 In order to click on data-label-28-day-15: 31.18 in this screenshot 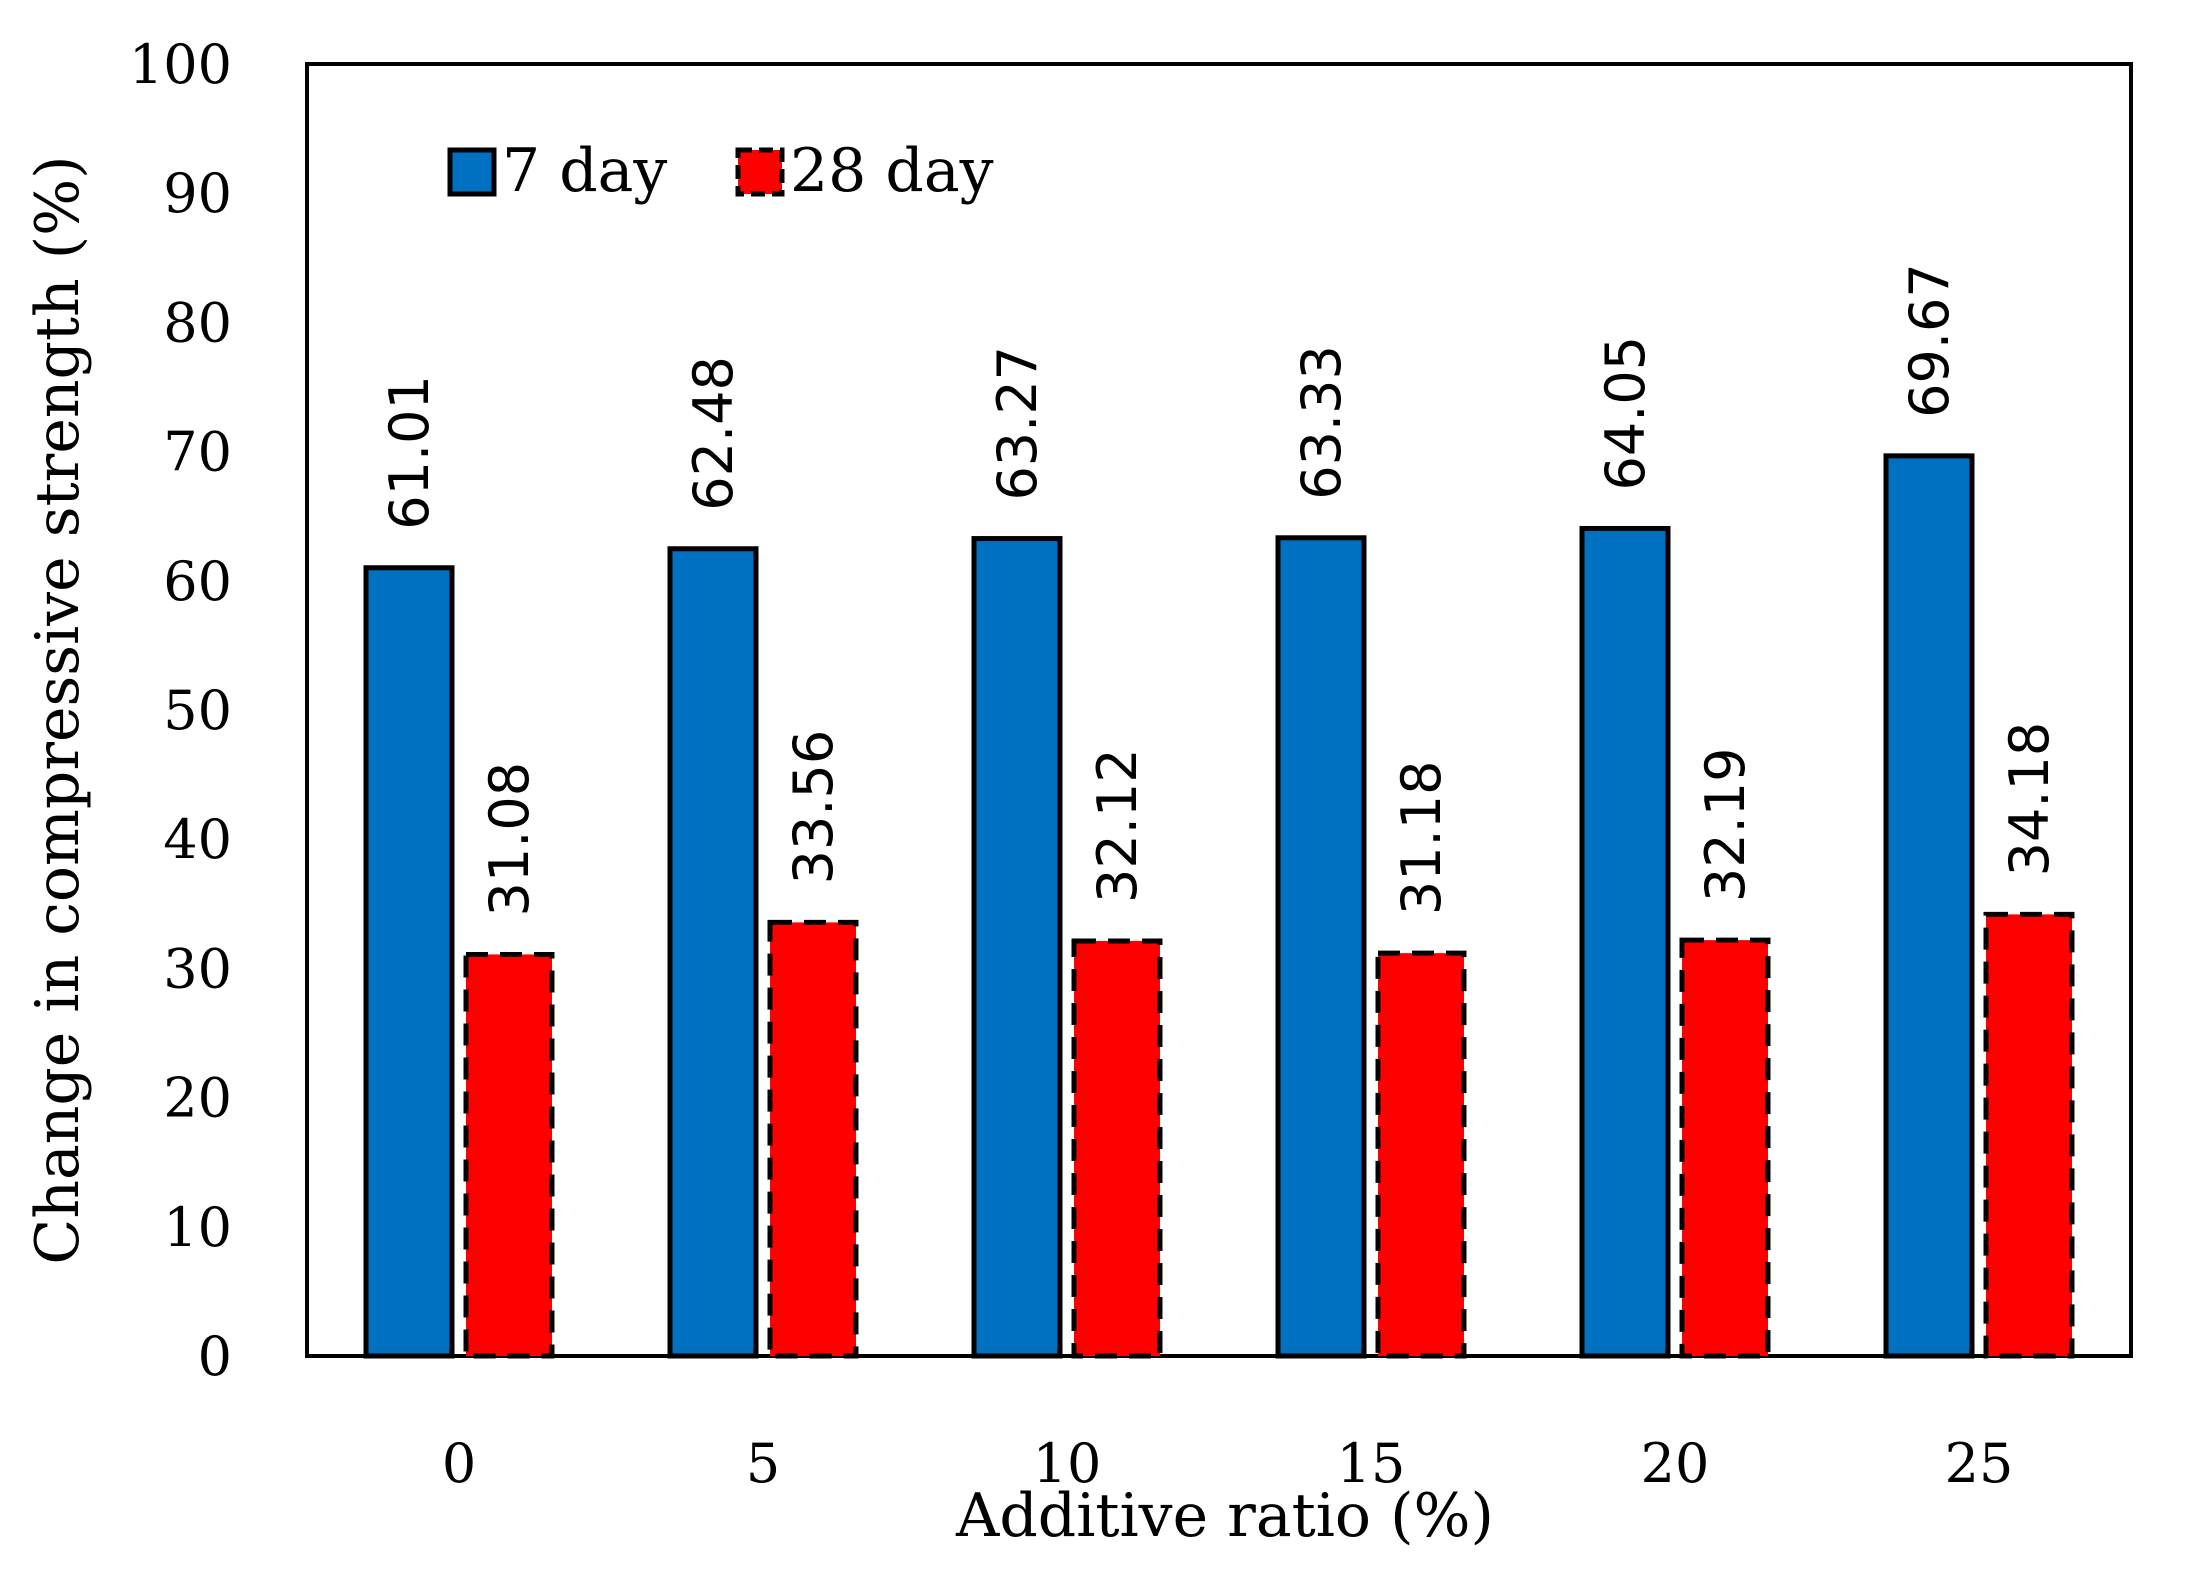, I will do `click(1421, 838)`.